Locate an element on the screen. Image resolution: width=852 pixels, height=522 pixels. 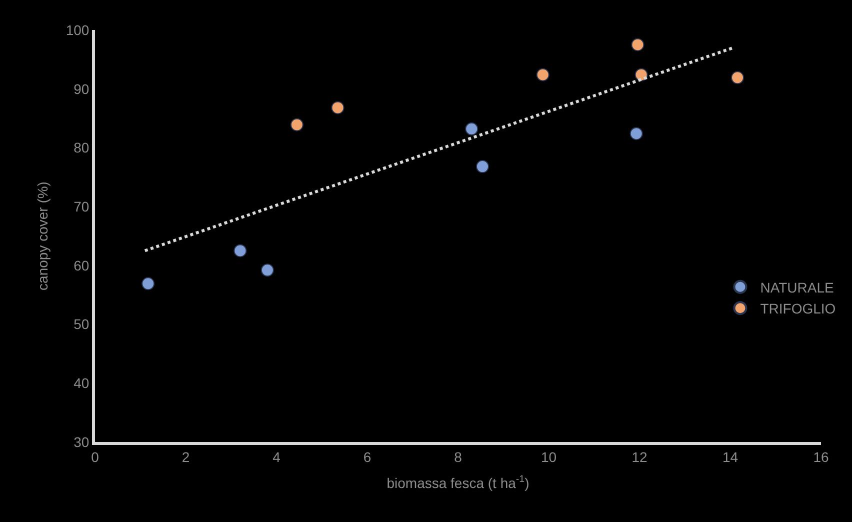
x-tick-label: 6 is located at coordinates (367, 456).